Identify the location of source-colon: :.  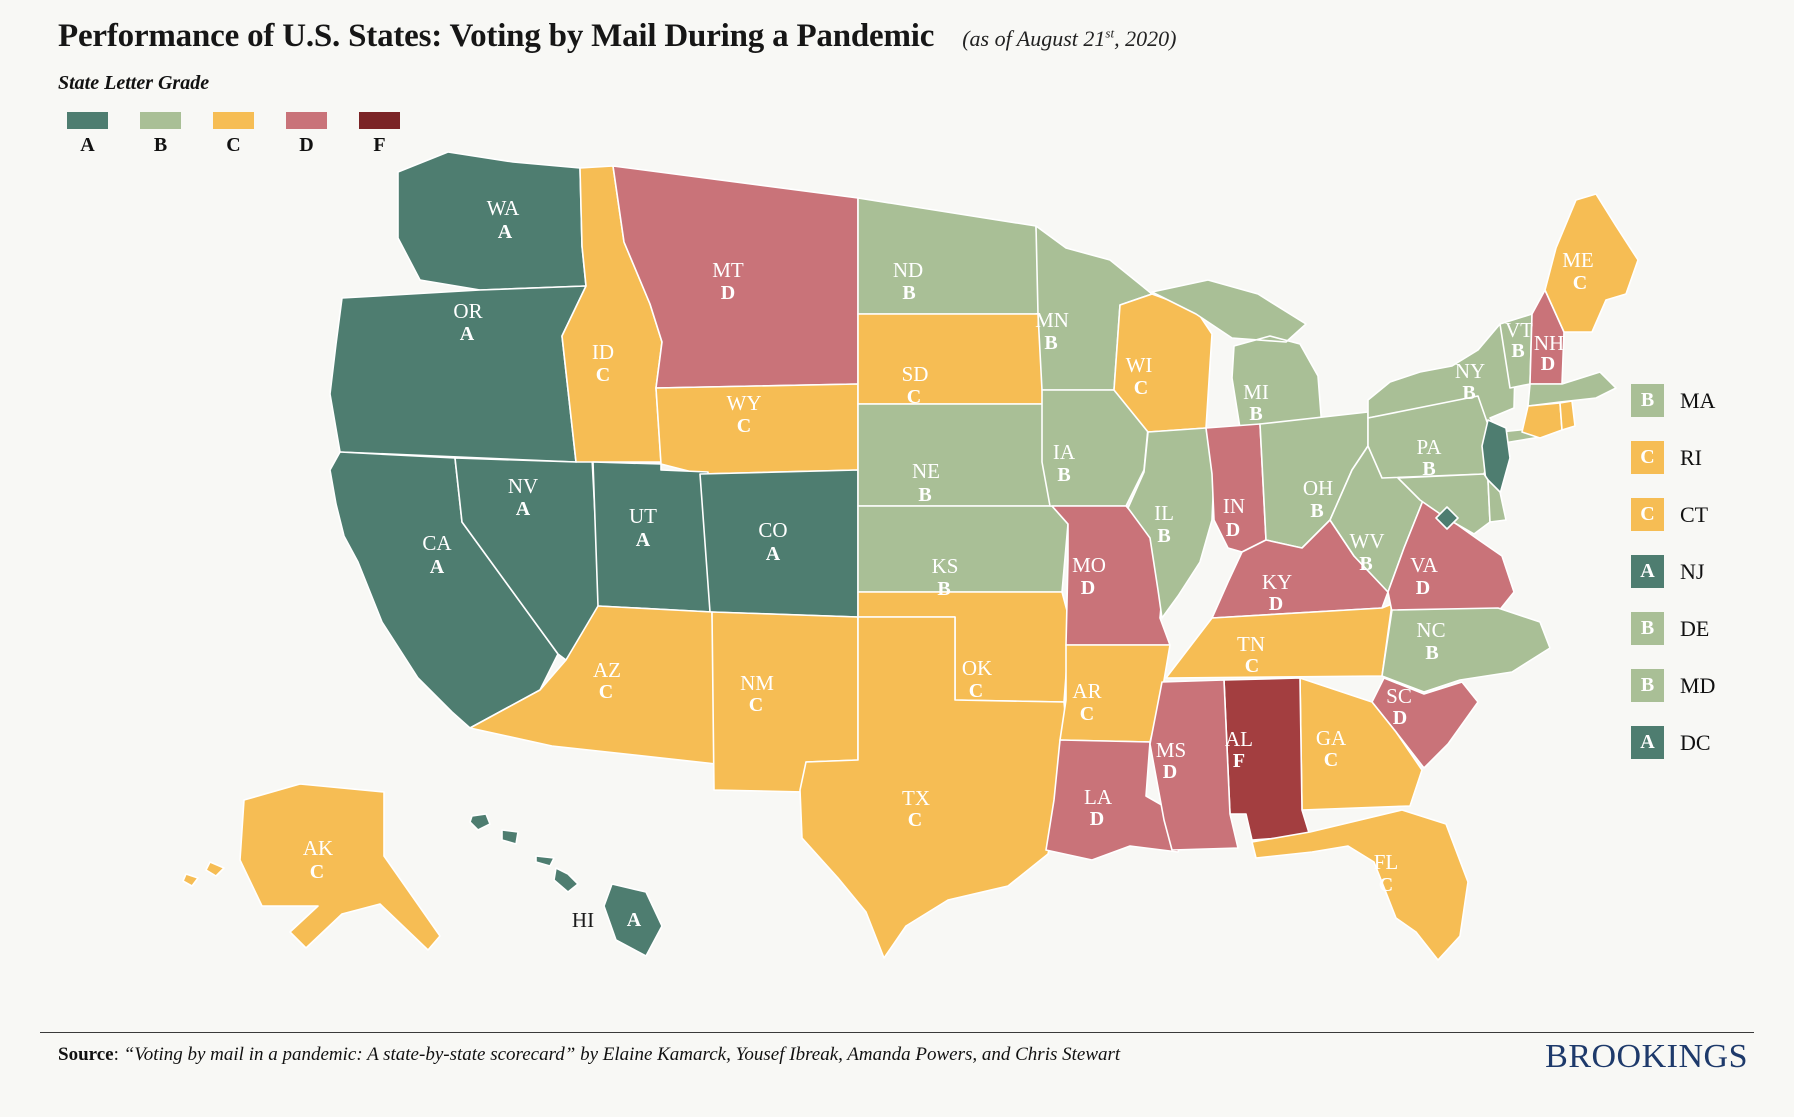
(118, 1054).